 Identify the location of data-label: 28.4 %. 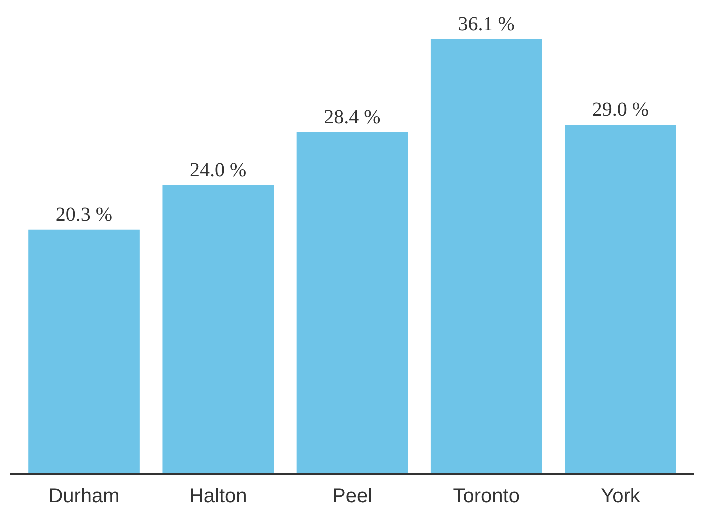
(352, 117).